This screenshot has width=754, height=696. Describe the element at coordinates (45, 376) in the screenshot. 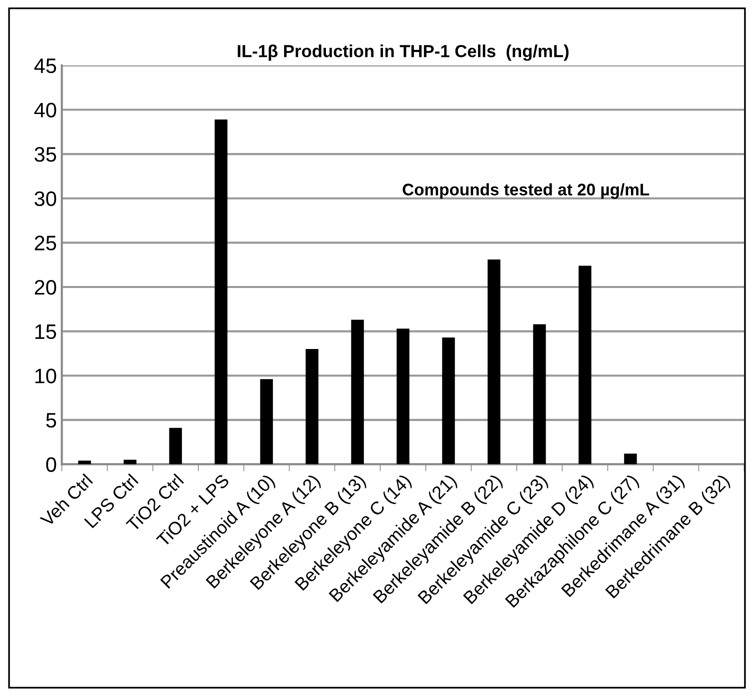

I see `y-tick-label: 10` at that location.